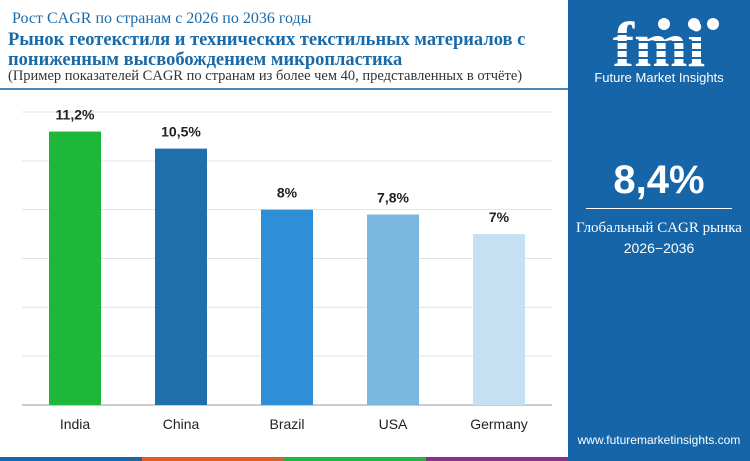 The width and height of the screenshot is (750, 461). I want to click on data-label: 7,8%, so click(393, 198).